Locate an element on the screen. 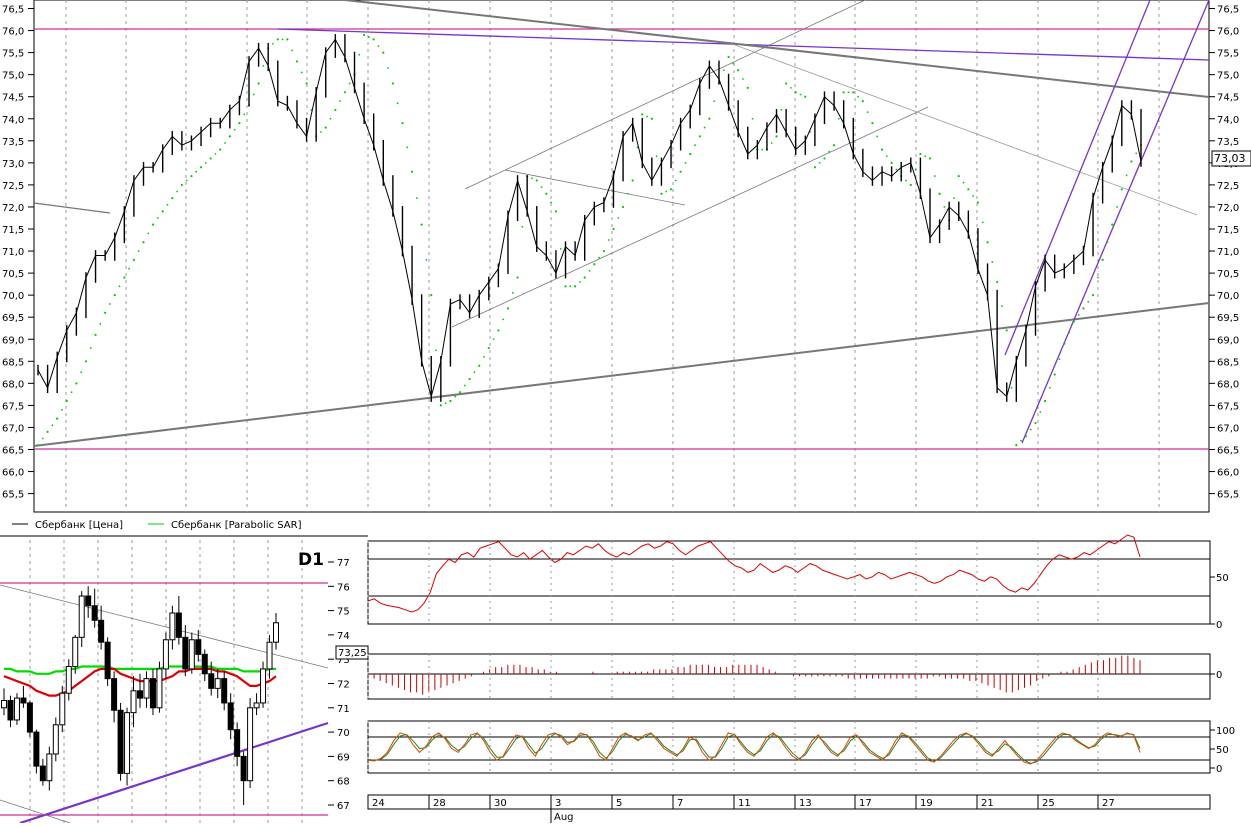  daily-price-axis: 77 76 75 74 73 72 71 70 69 68 67 is located at coordinates (339, 685).